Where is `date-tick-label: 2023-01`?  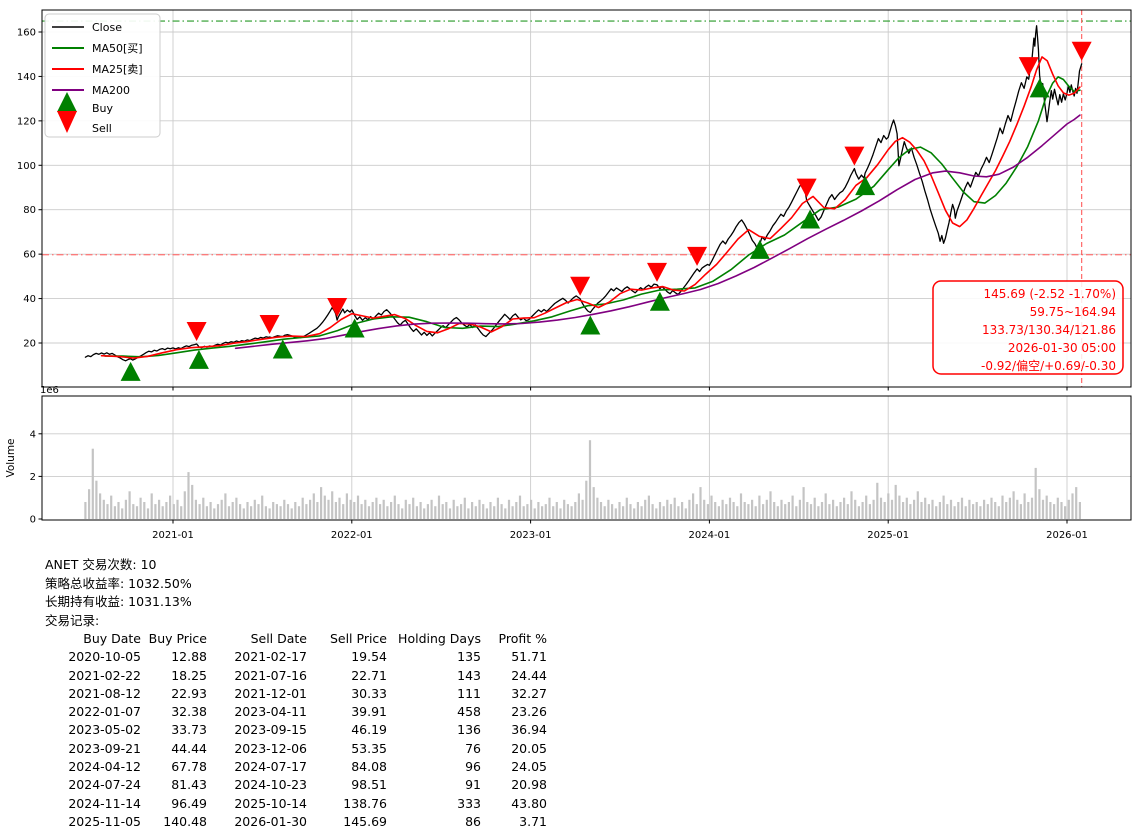 date-tick-label: 2023-01 is located at coordinates (531, 535).